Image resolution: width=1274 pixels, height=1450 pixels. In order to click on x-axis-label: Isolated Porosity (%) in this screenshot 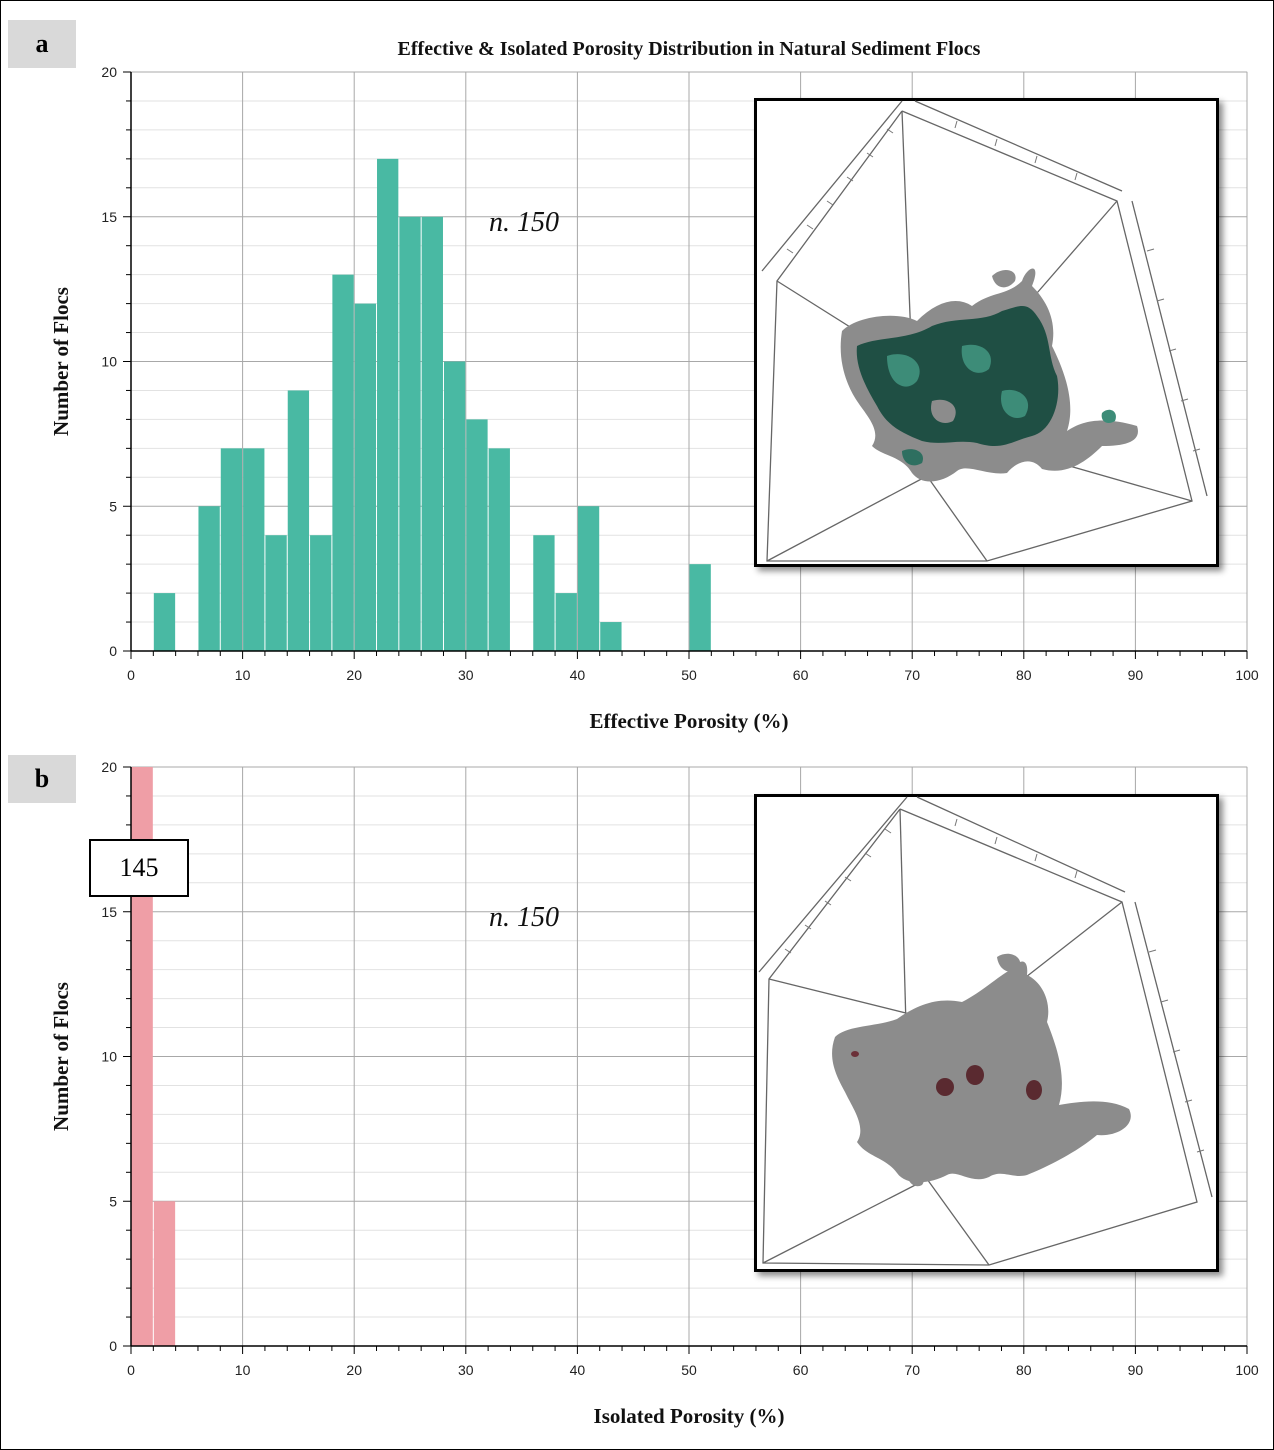, I will do `click(689, 1416)`.